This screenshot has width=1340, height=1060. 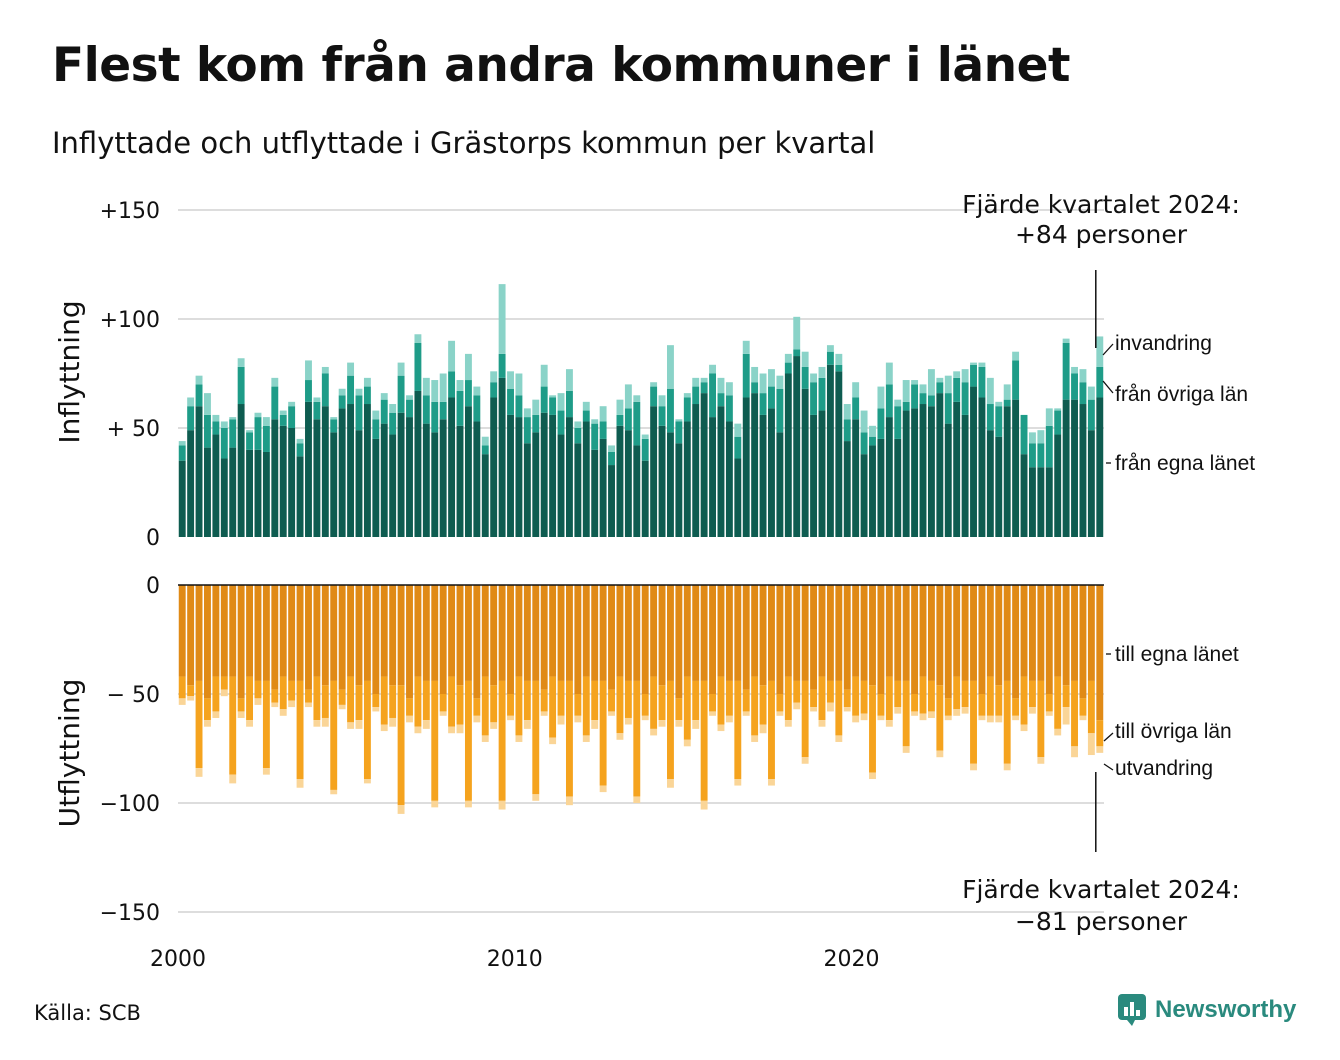 What do you see at coordinates (130, 211) in the screenshot?
I see `y-tick-label: +150` at bounding box center [130, 211].